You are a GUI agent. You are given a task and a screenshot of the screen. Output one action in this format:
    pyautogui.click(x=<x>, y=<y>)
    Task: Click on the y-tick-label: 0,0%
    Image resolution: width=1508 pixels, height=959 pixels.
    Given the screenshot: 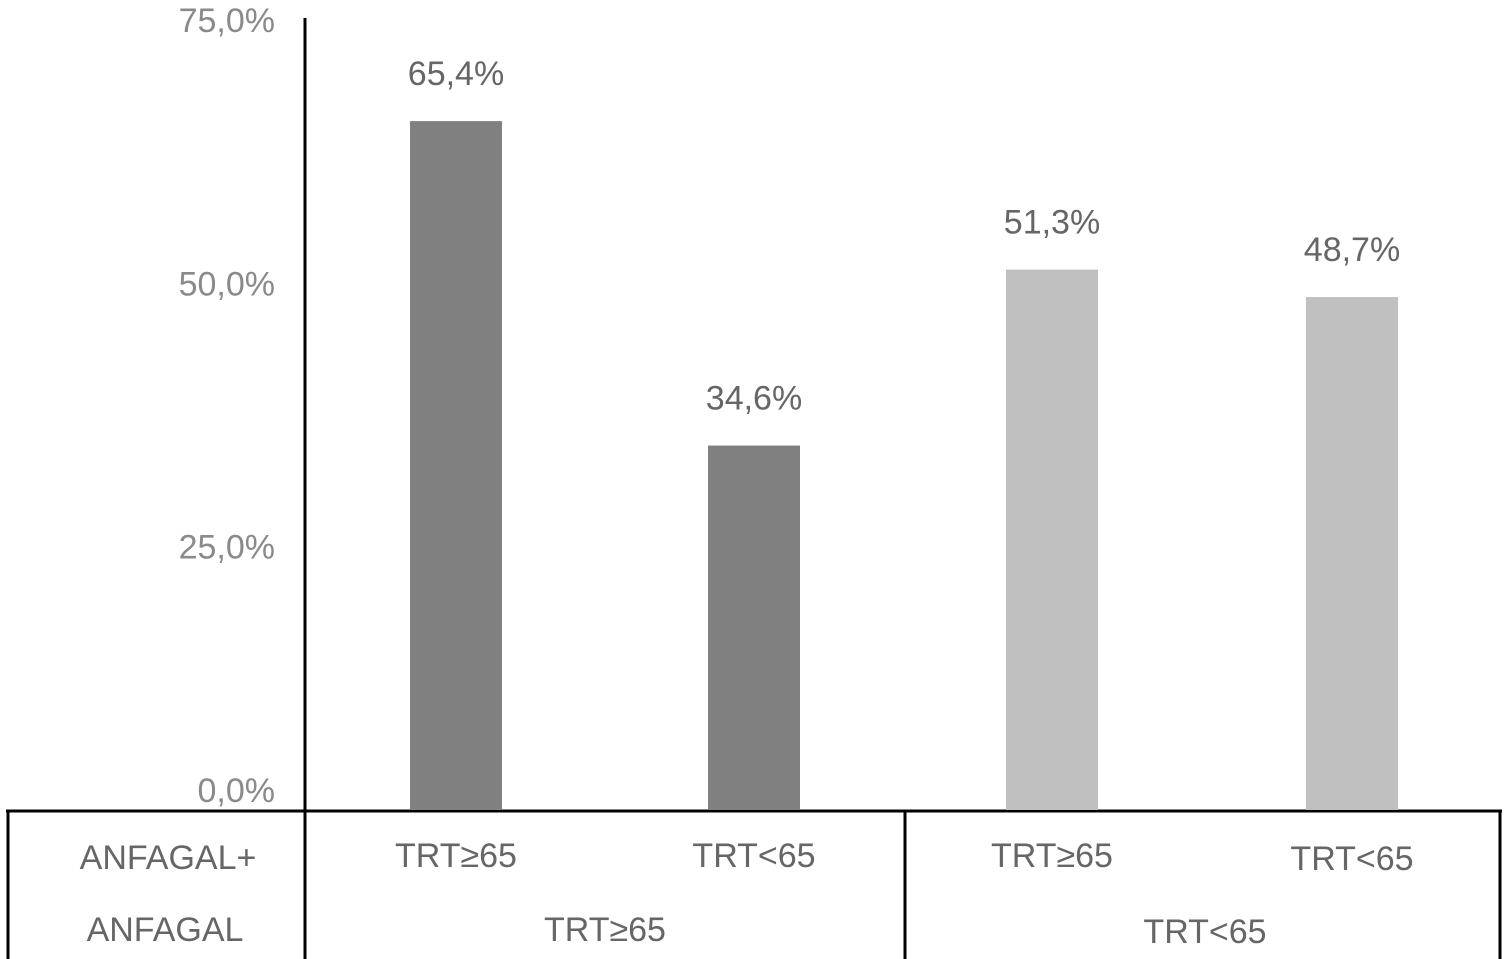 What is the action you would take?
    pyautogui.click(x=237, y=791)
    